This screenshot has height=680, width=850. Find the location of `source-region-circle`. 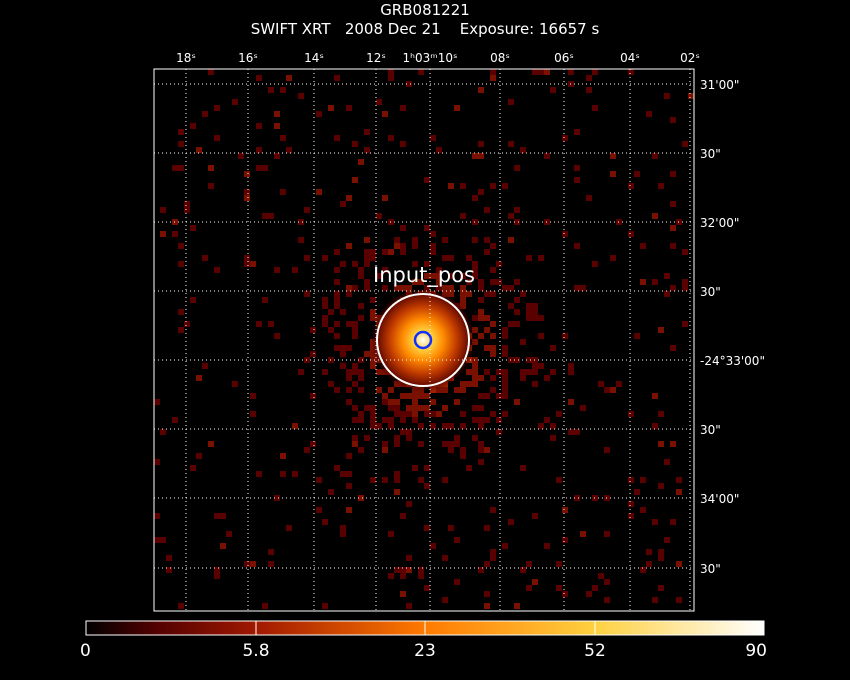

source-region-circle is located at coordinates (423, 340).